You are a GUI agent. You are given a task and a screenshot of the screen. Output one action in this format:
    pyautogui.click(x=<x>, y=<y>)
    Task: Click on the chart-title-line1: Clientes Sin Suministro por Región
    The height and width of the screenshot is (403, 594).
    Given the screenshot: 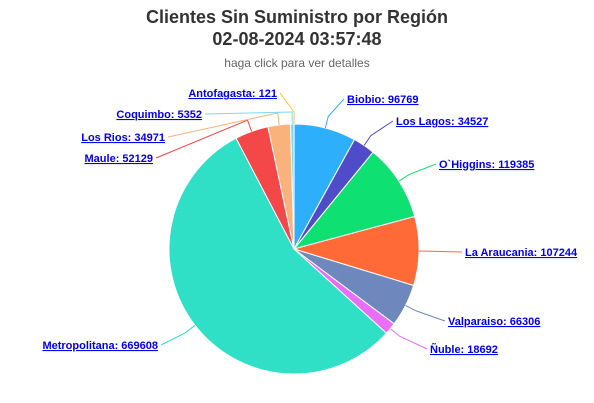 What is the action you would take?
    pyautogui.click(x=297, y=17)
    